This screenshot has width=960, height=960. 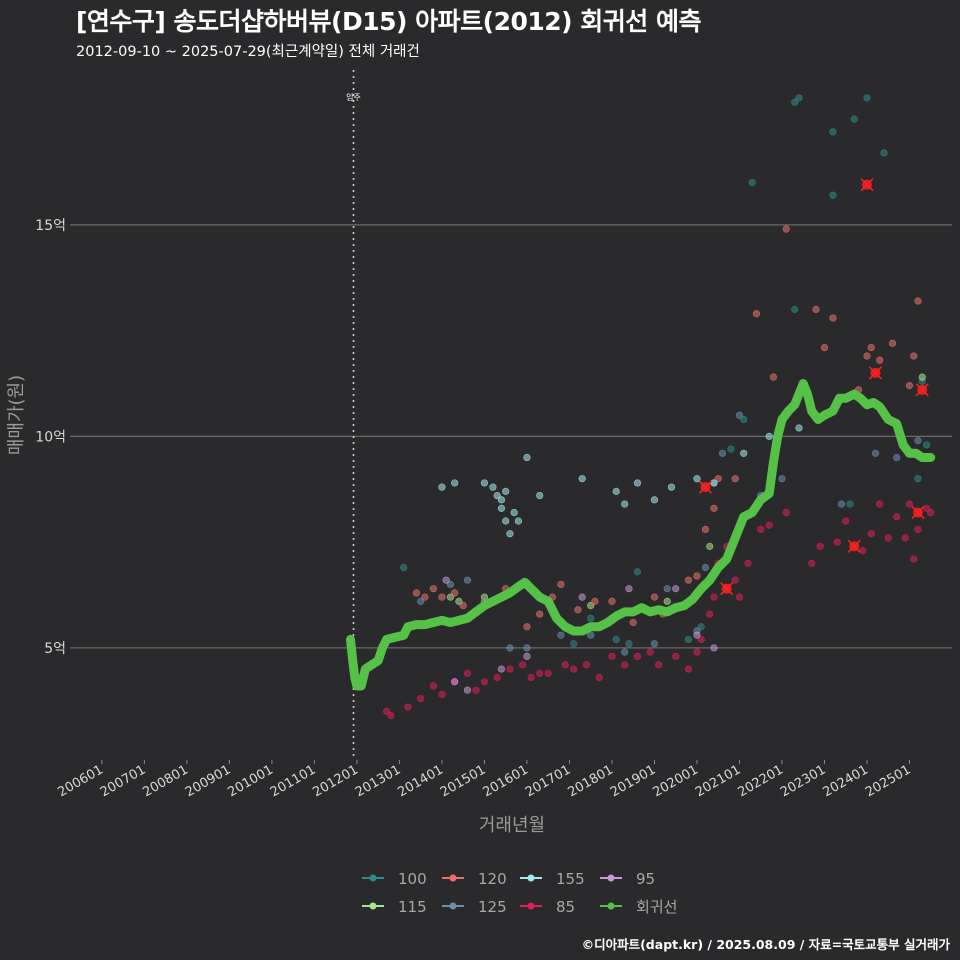 What do you see at coordinates (645, 879) in the screenshot?
I see `legend-label: 95` at bounding box center [645, 879].